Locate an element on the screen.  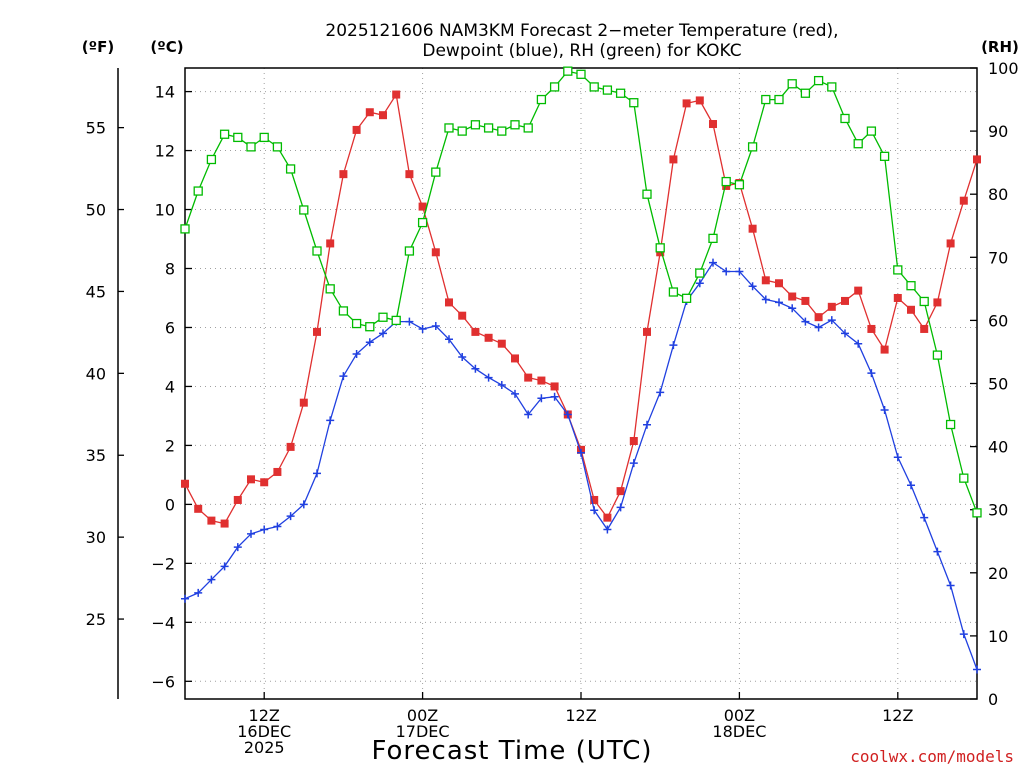
celsius-tick-label: −2 is located at coordinates (163, 563).